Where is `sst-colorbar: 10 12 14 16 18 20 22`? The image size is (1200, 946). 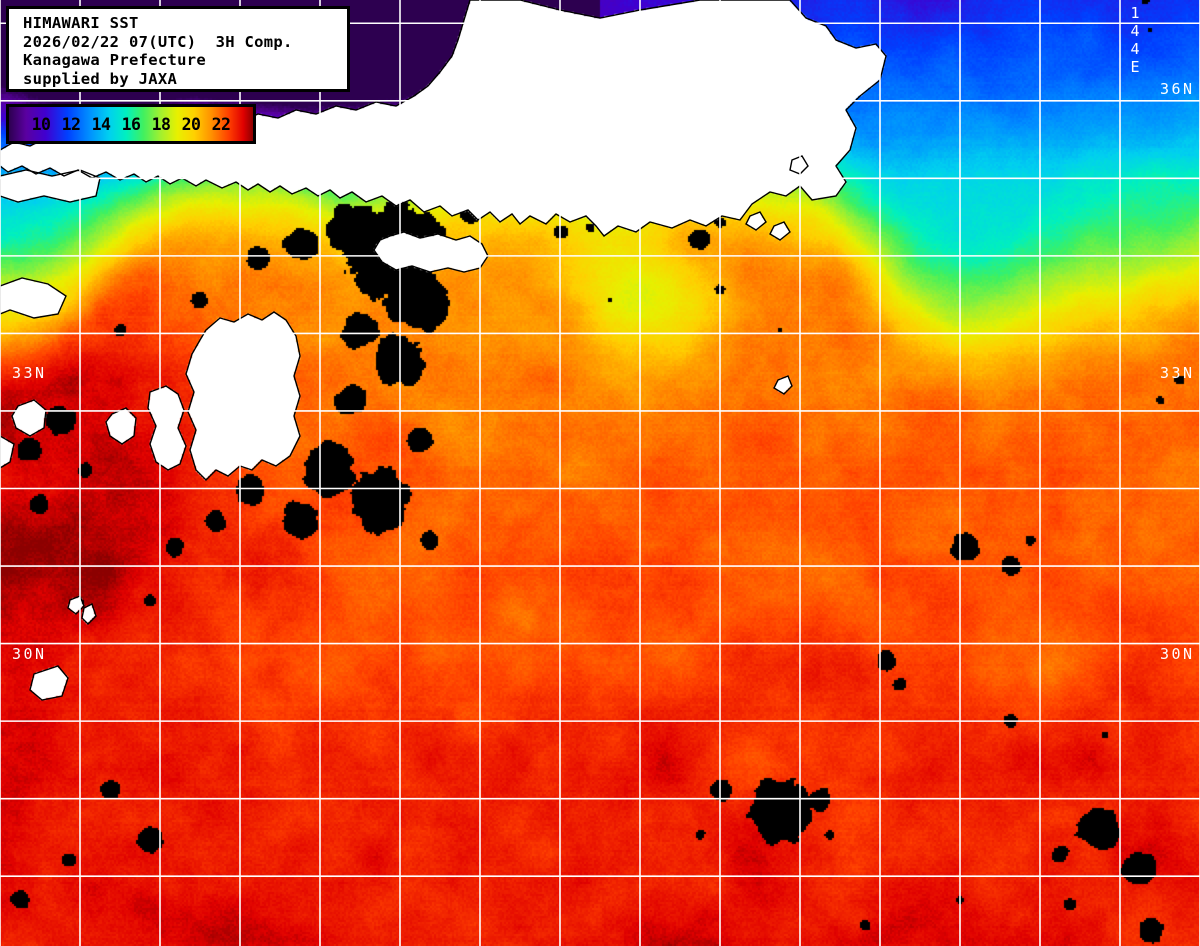
sst-colorbar: 10 12 14 16 18 20 22 is located at coordinates (131, 124).